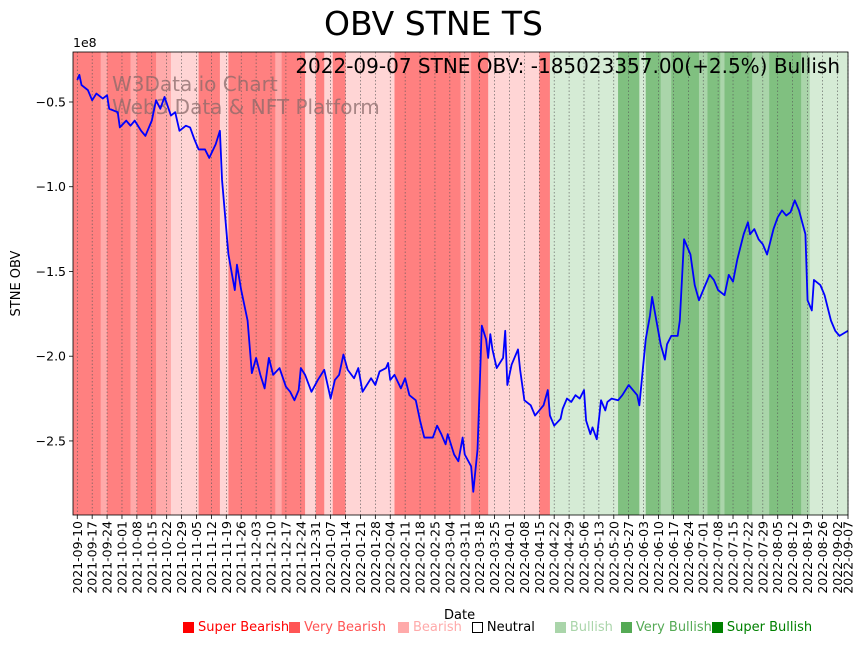  Describe the element at coordinates (420, 557) in the screenshot. I see `x-tick-label: 2022-02-18` at that location.